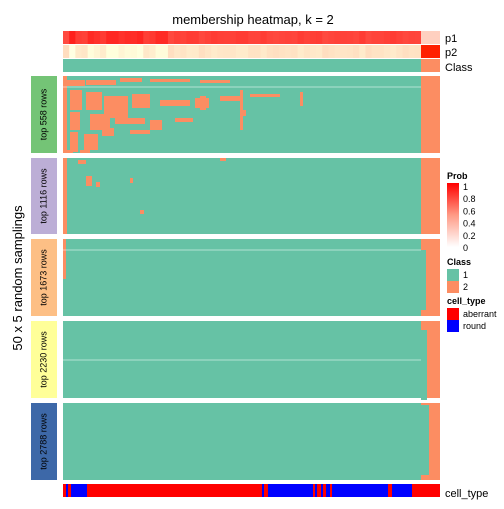 Image resolution: width=504 pixels, height=509 pixels. I want to click on legend-aberrant-label: aberrant, so click(480, 314).